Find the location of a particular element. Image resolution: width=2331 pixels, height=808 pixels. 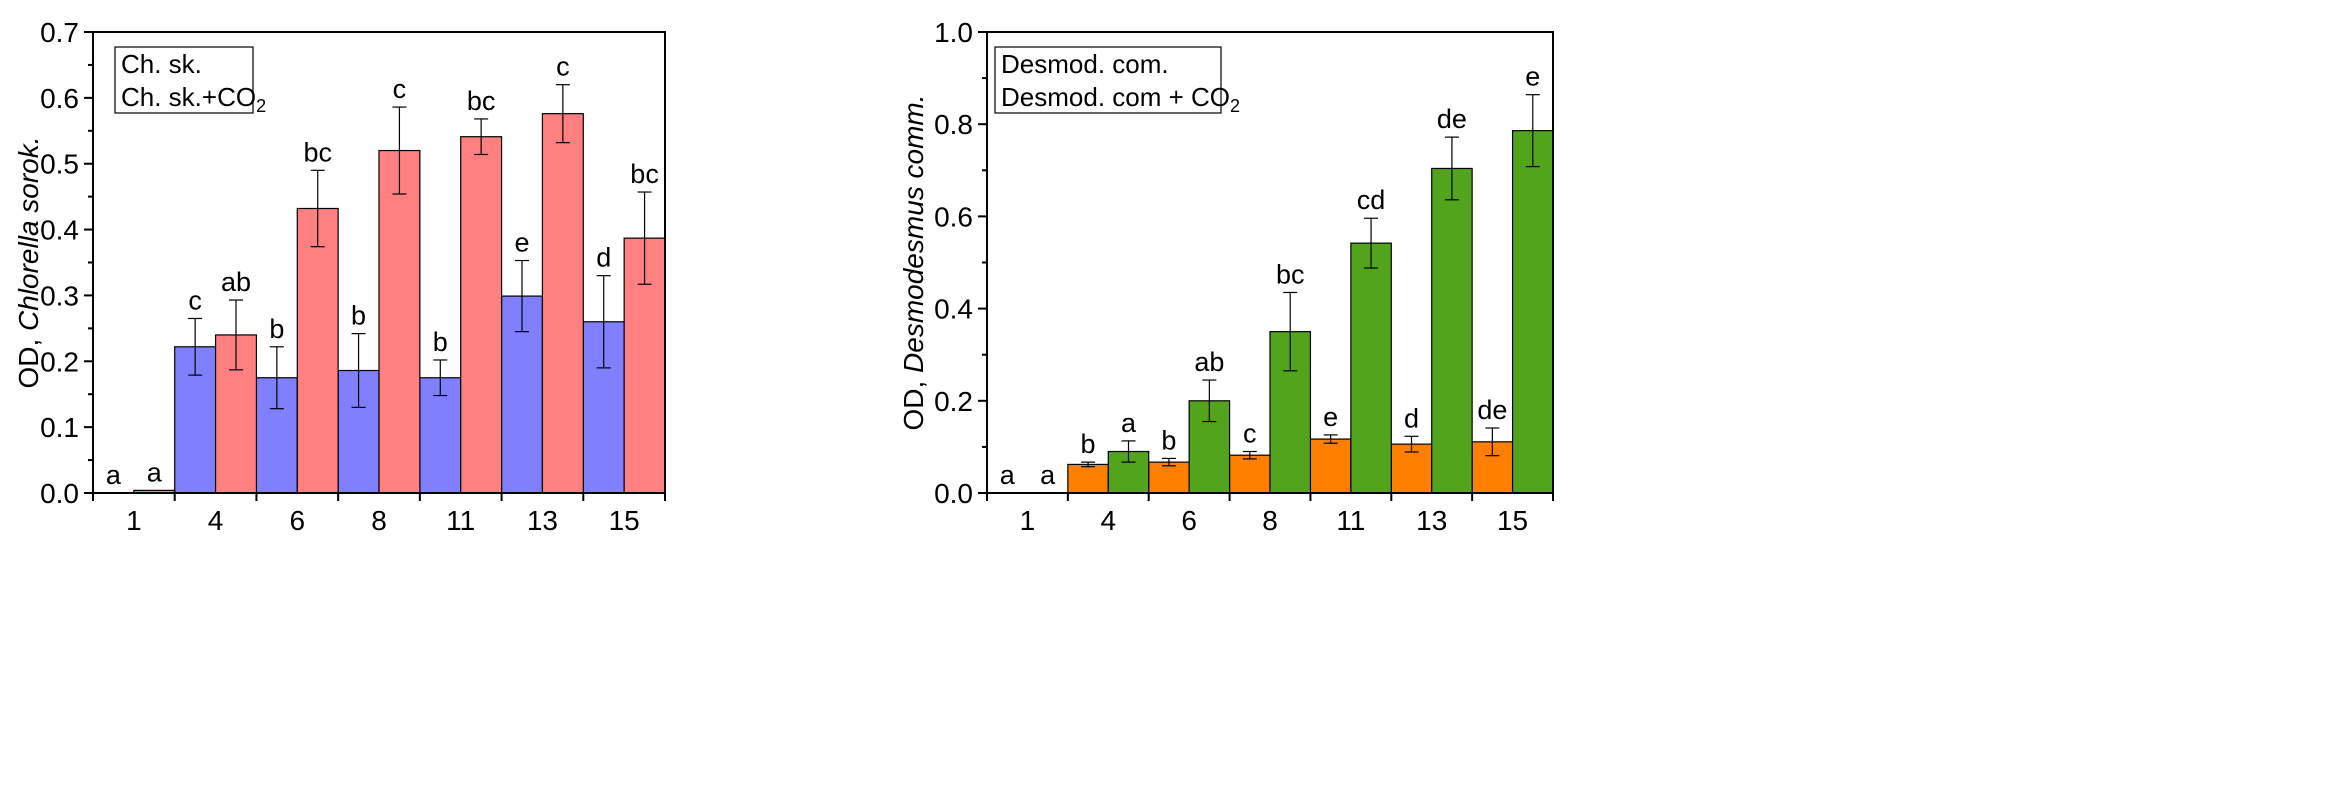

y-tick-label: 0.8 is located at coordinates (953, 124).